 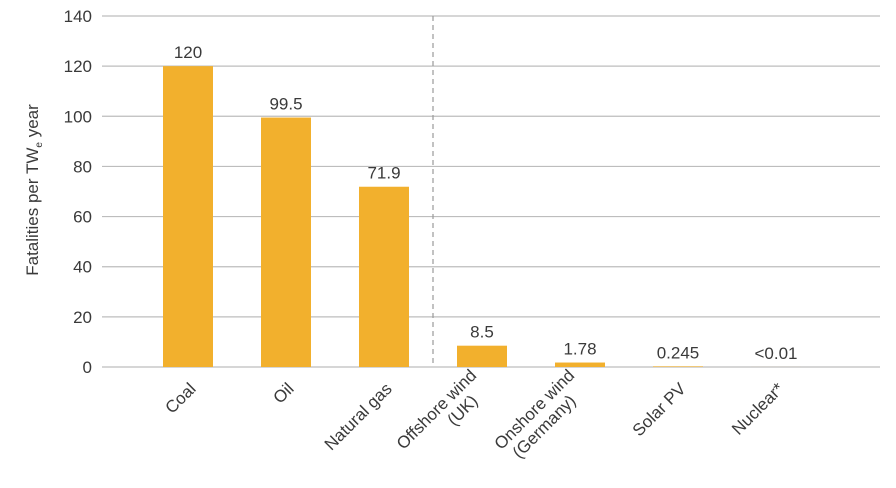 I want to click on category-label: Natural gas, so click(x=358, y=416).